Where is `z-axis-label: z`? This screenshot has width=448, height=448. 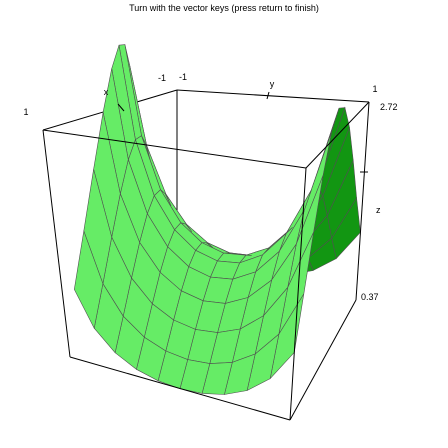 z-axis-label: z is located at coordinates (378, 210).